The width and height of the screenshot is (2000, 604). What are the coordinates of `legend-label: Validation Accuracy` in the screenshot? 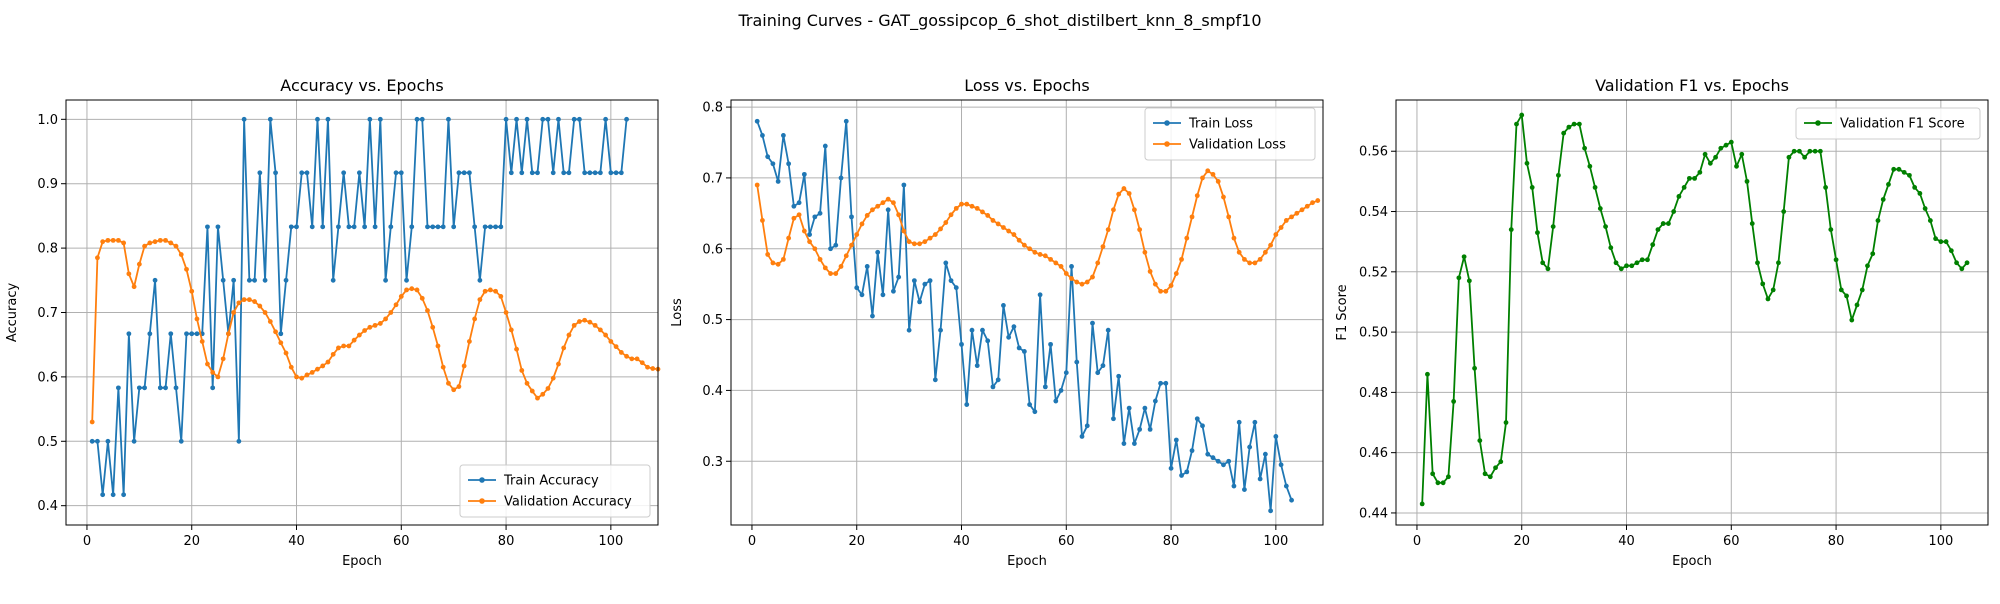 It's located at (568, 502).